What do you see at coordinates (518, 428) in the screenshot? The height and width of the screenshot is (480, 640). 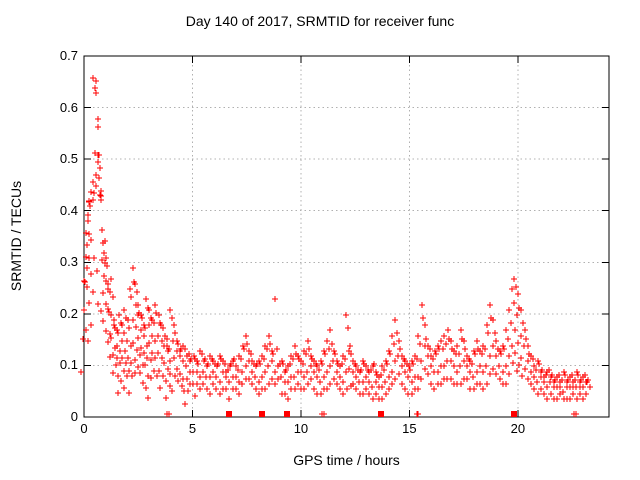 I see `x-tick-label: 20` at bounding box center [518, 428].